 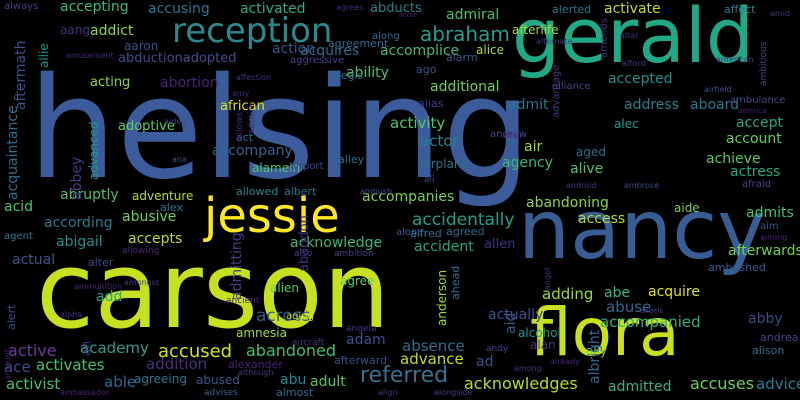 I want to click on cloud-word: airplane, so click(x=444, y=164).